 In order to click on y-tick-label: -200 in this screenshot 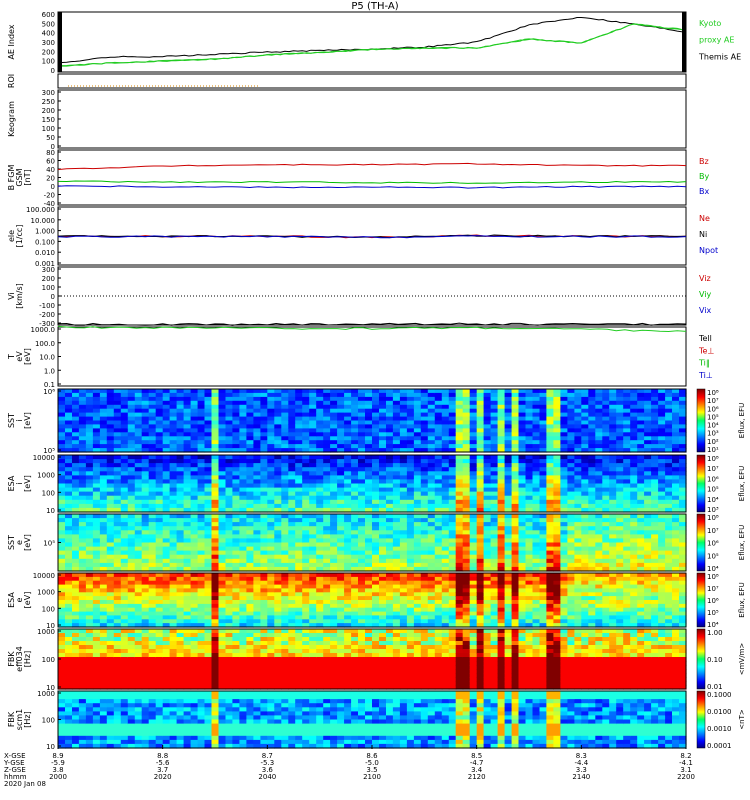, I will do `click(47, 315)`.